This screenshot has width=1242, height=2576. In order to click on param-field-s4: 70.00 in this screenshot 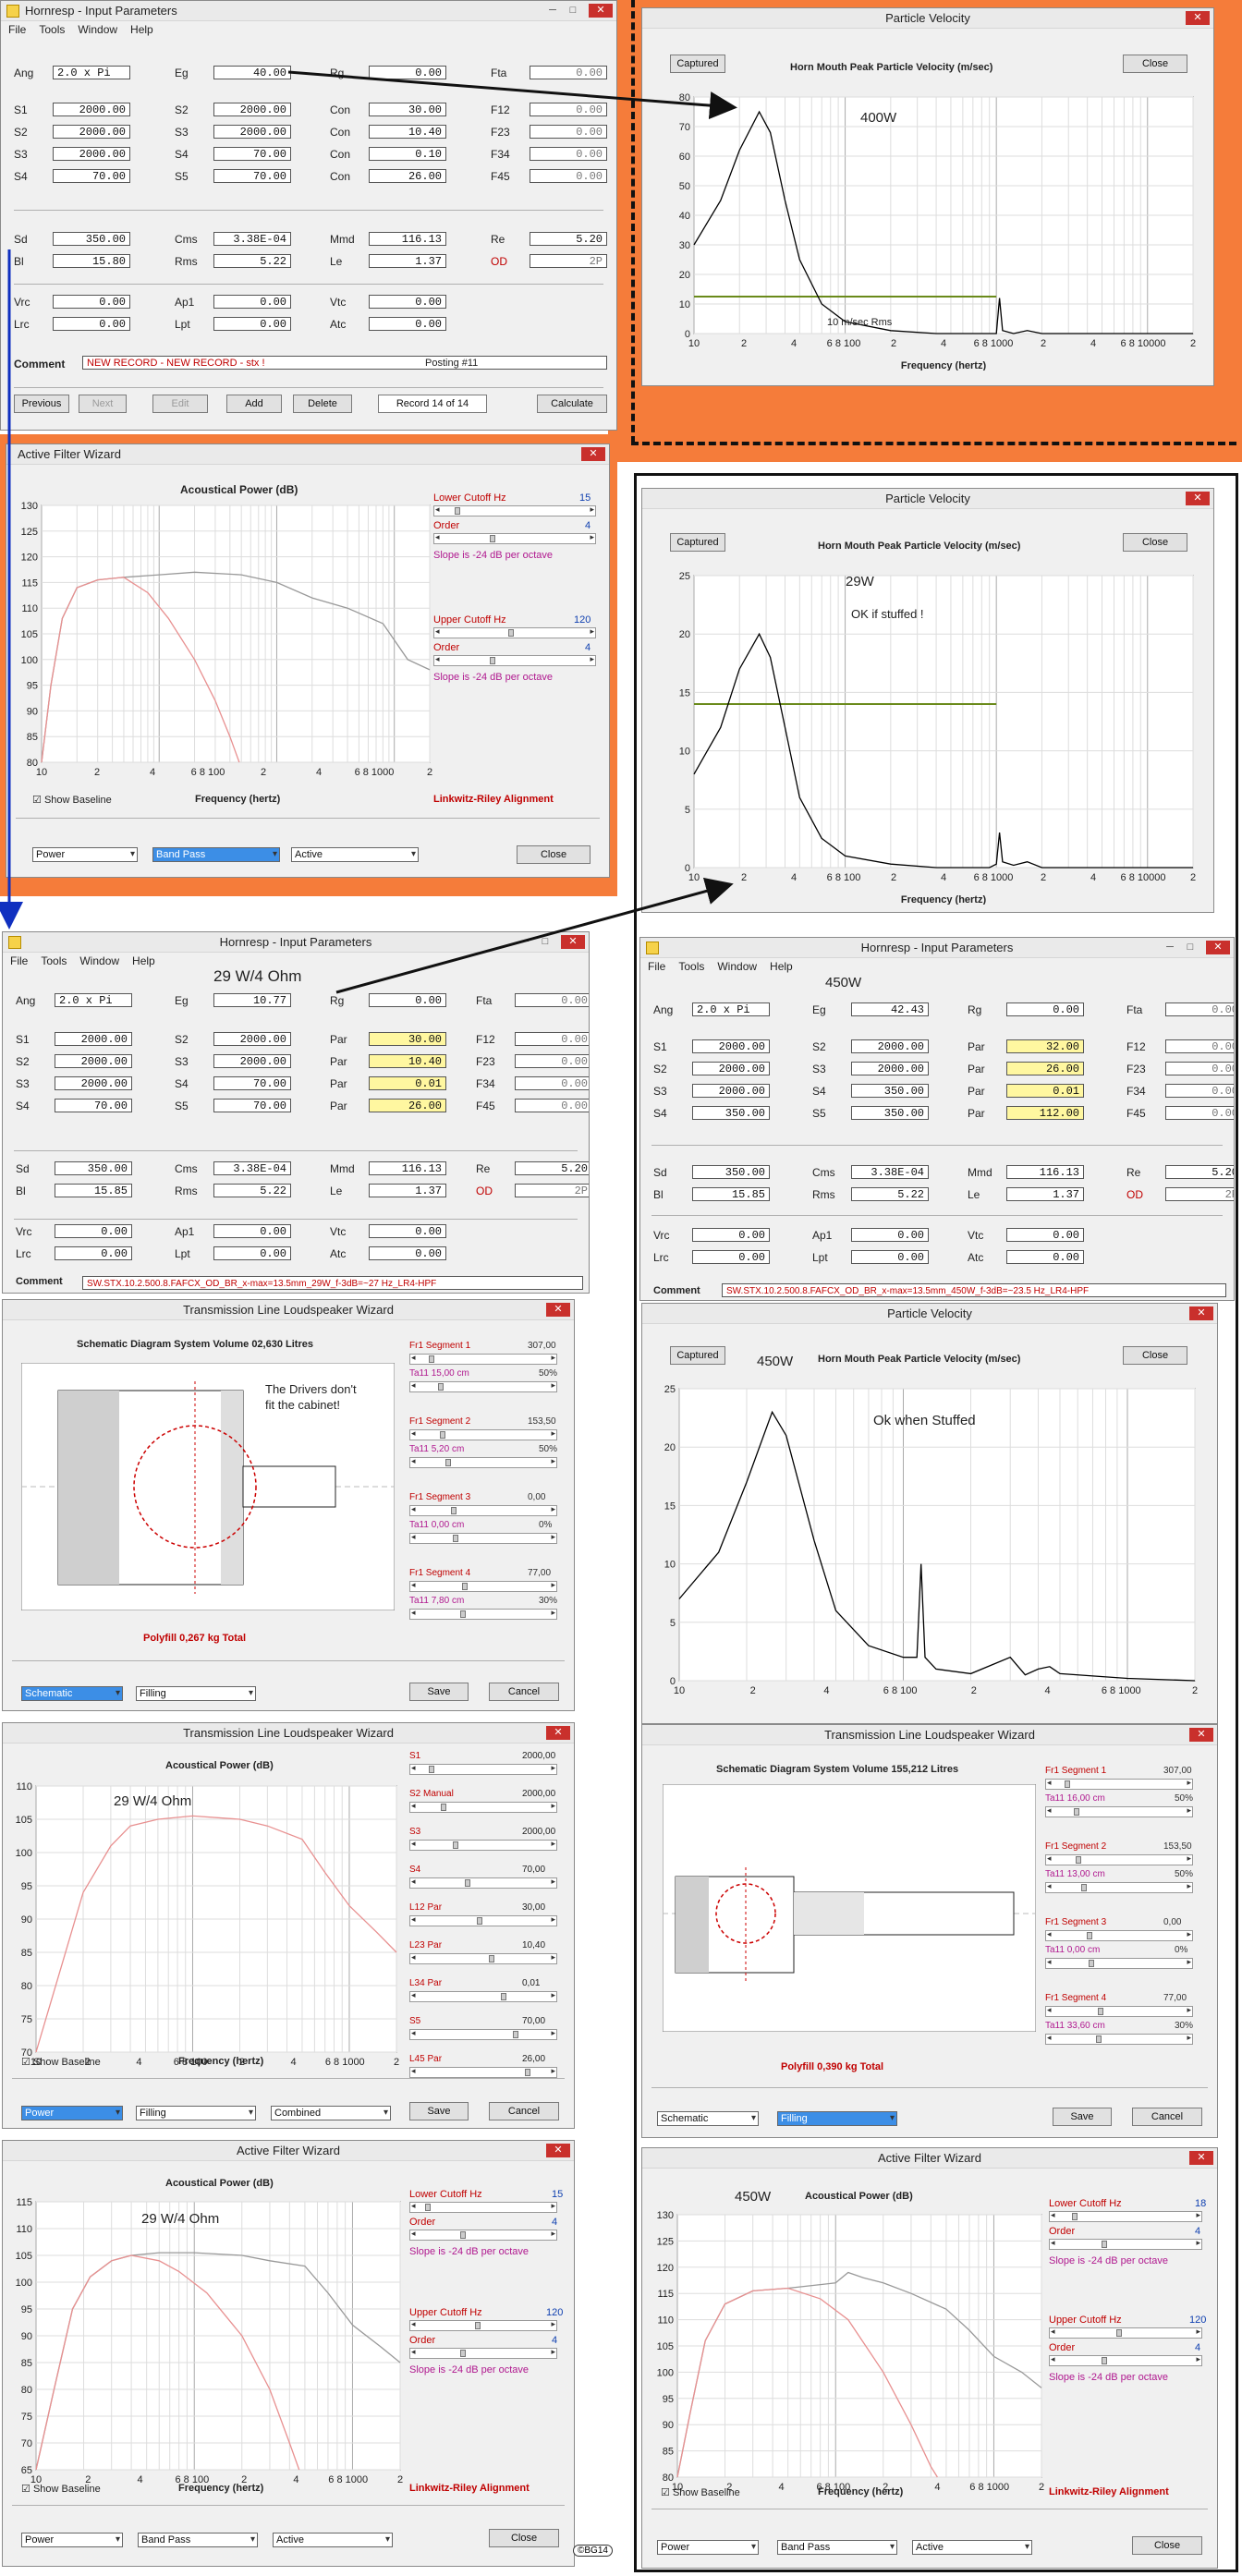, I will do `click(93, 1105)`.